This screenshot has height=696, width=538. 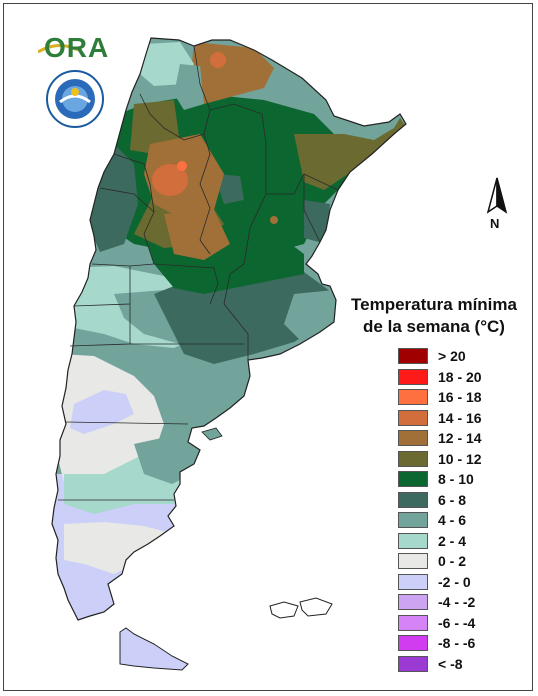 I want to click on legend-item: -4 - -2, so click(x=440, y=602).